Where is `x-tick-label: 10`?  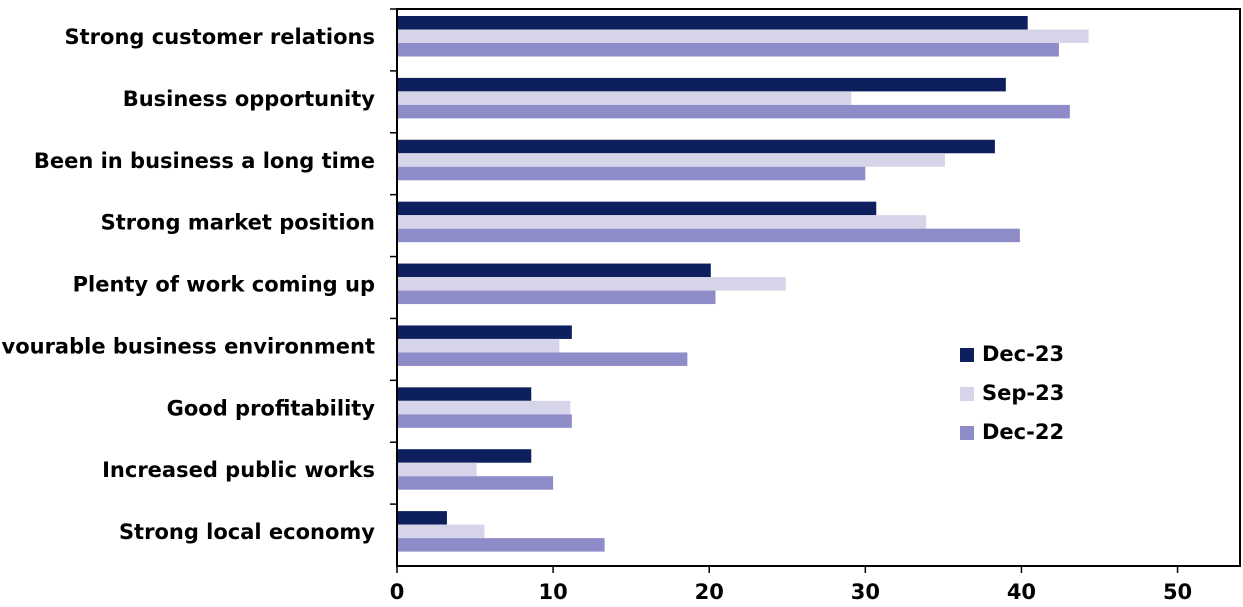
x-tick-label: 10 is located at coordinates (552, 592).